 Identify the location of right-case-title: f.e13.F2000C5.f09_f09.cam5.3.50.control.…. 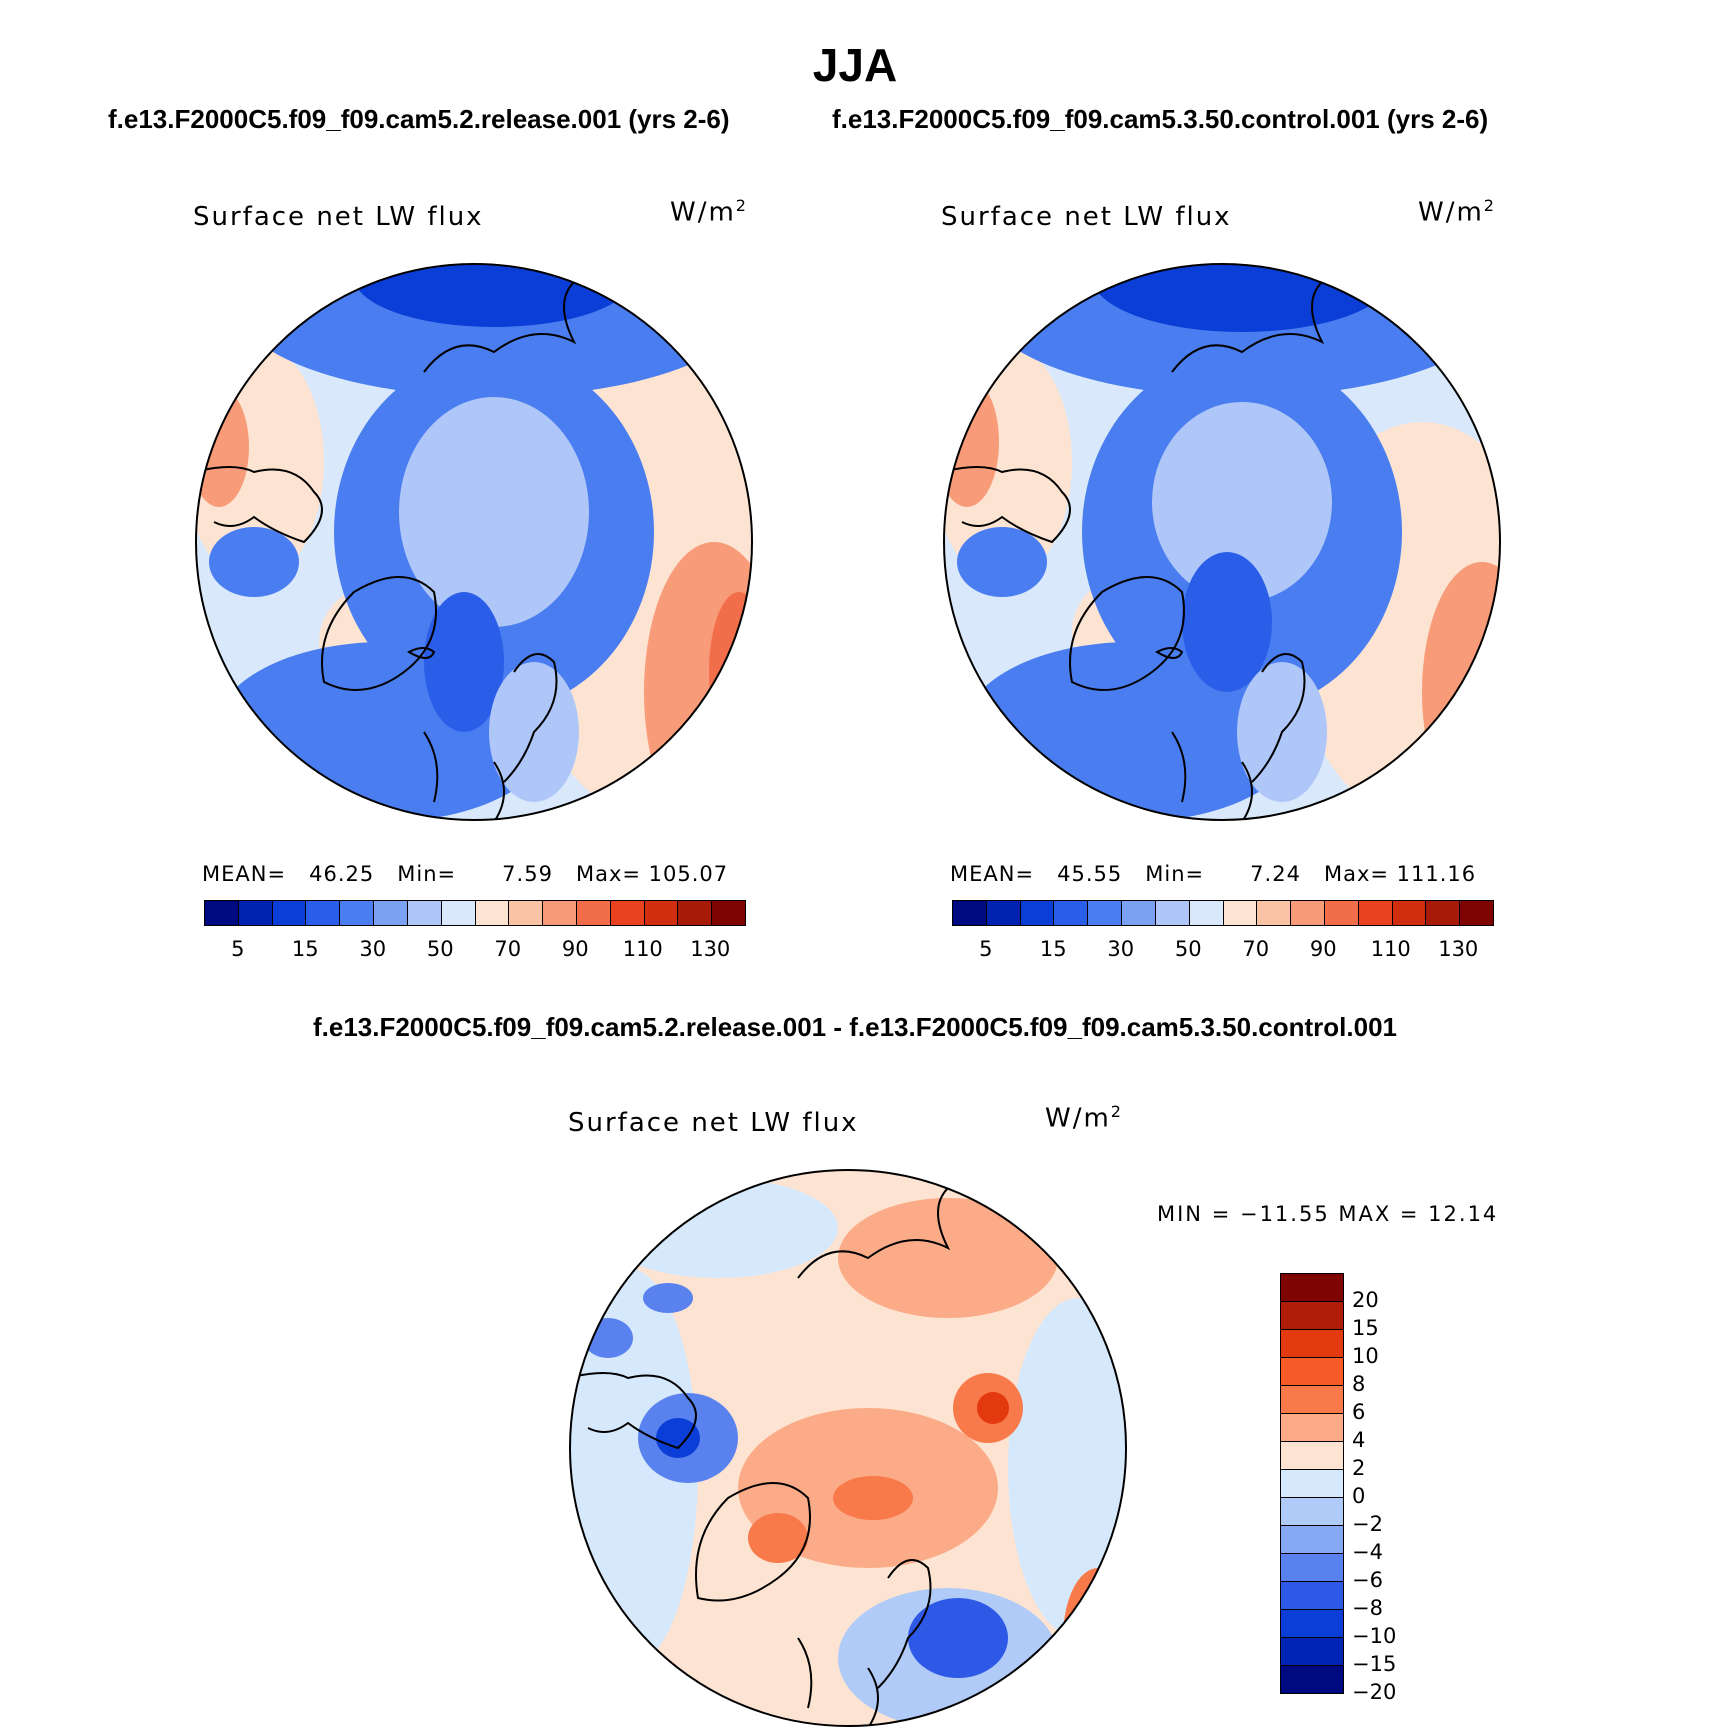
(1160, 119).